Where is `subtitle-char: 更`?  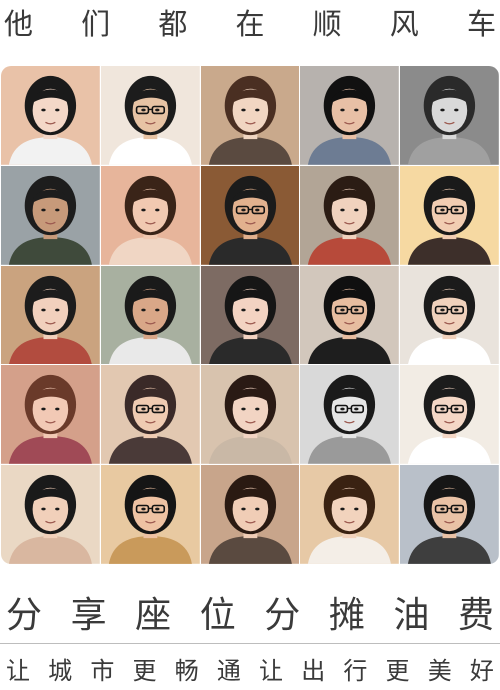 subtitle-char: 更 is located at coordinates (397, 670).